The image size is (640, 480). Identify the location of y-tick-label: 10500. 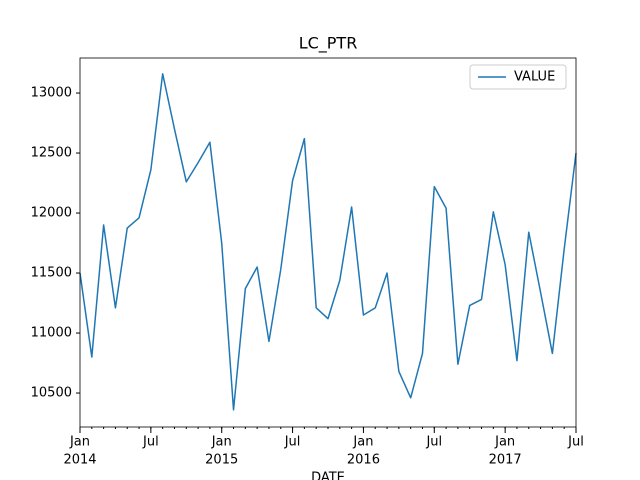
(51, 393).